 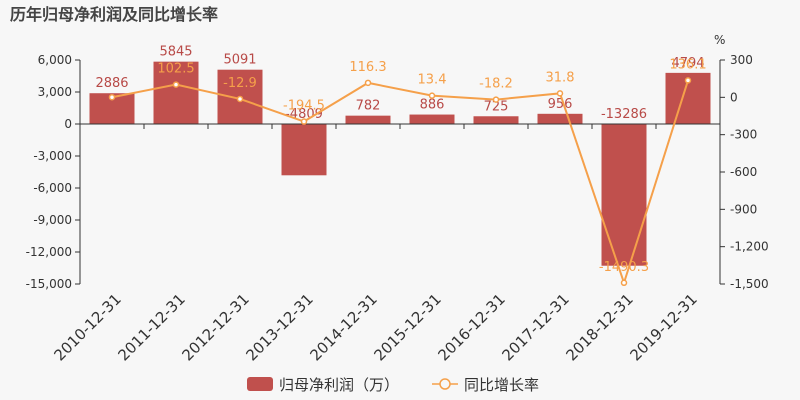 I want to click on line-value-label: -1490.3, so click(x=624, y=267).